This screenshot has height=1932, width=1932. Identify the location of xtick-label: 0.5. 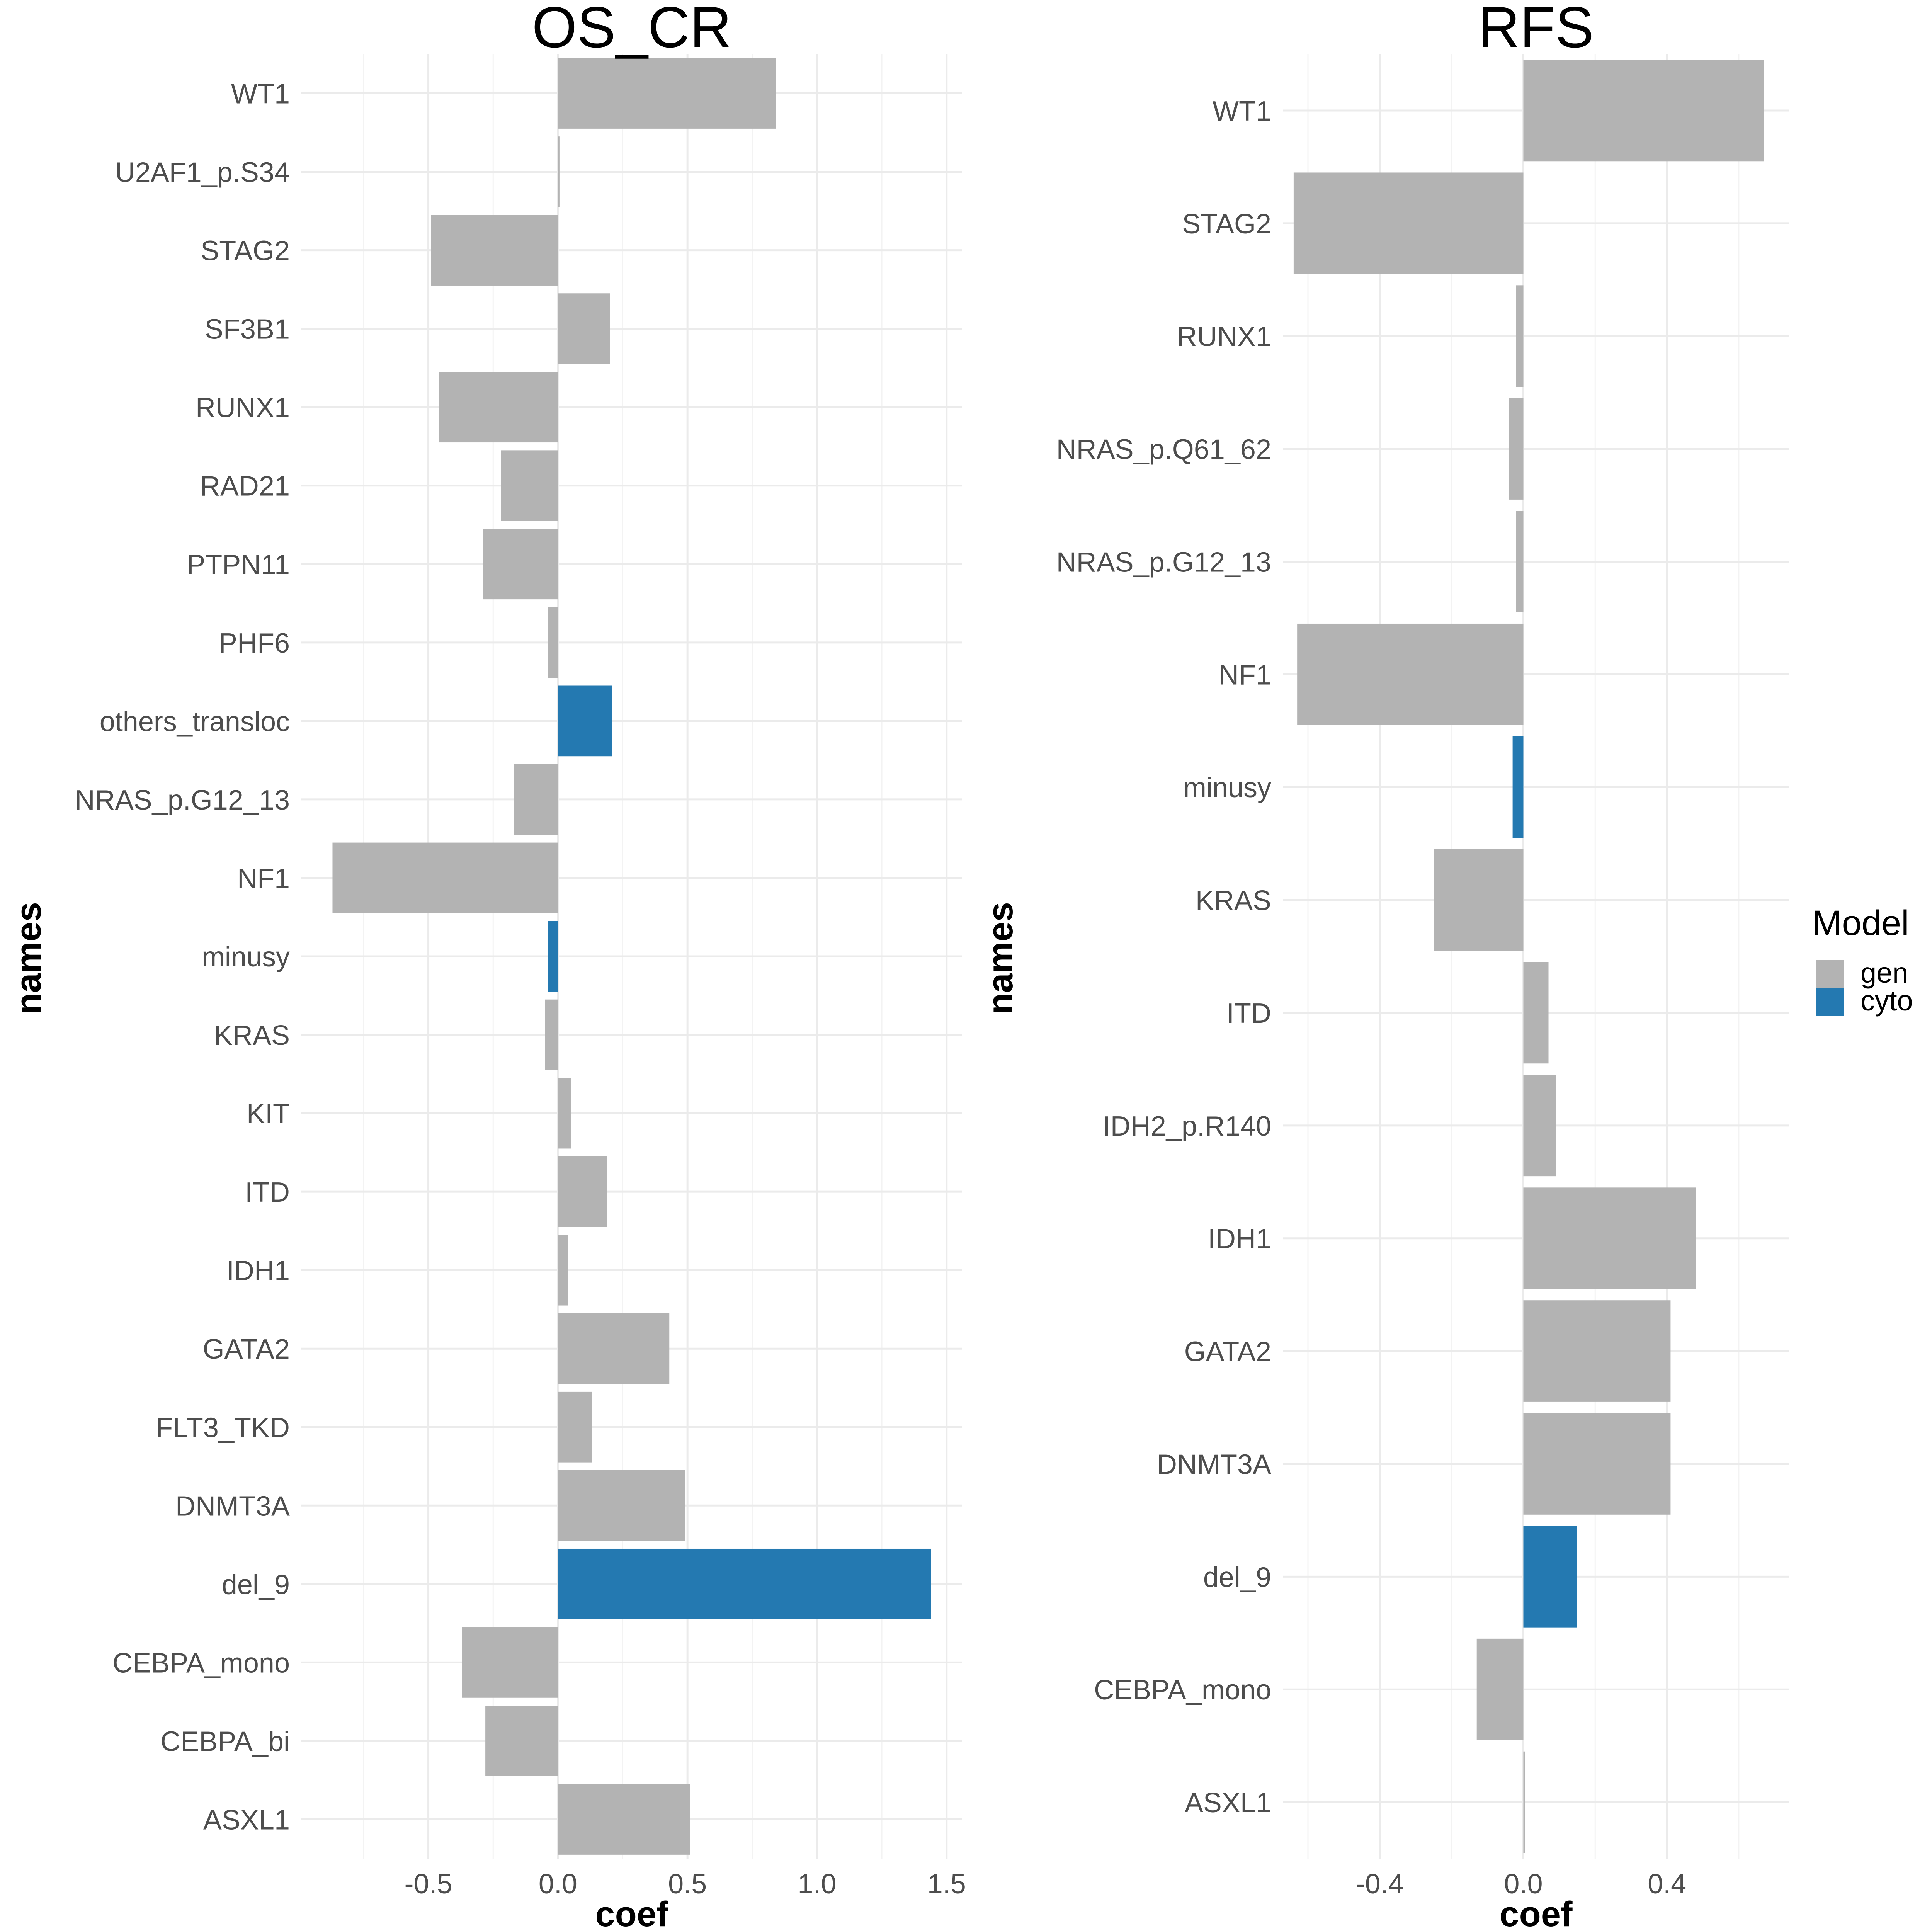
(688, 1884).